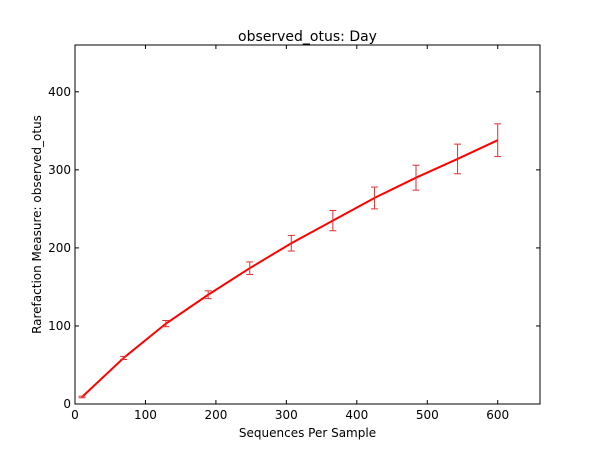 This screenshot has width=600, height=450. Describe the element at coordinates (307, 433) in the screenshot. I see `x-axis-label: Sequences Per Sample` at that location.